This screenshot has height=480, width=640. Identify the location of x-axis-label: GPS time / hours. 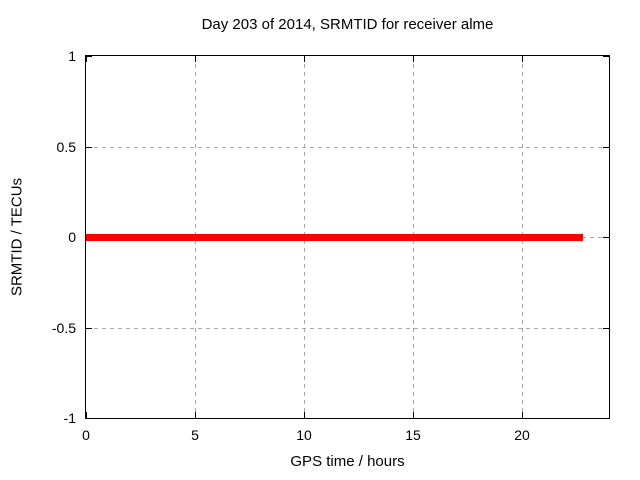
(347, 461).